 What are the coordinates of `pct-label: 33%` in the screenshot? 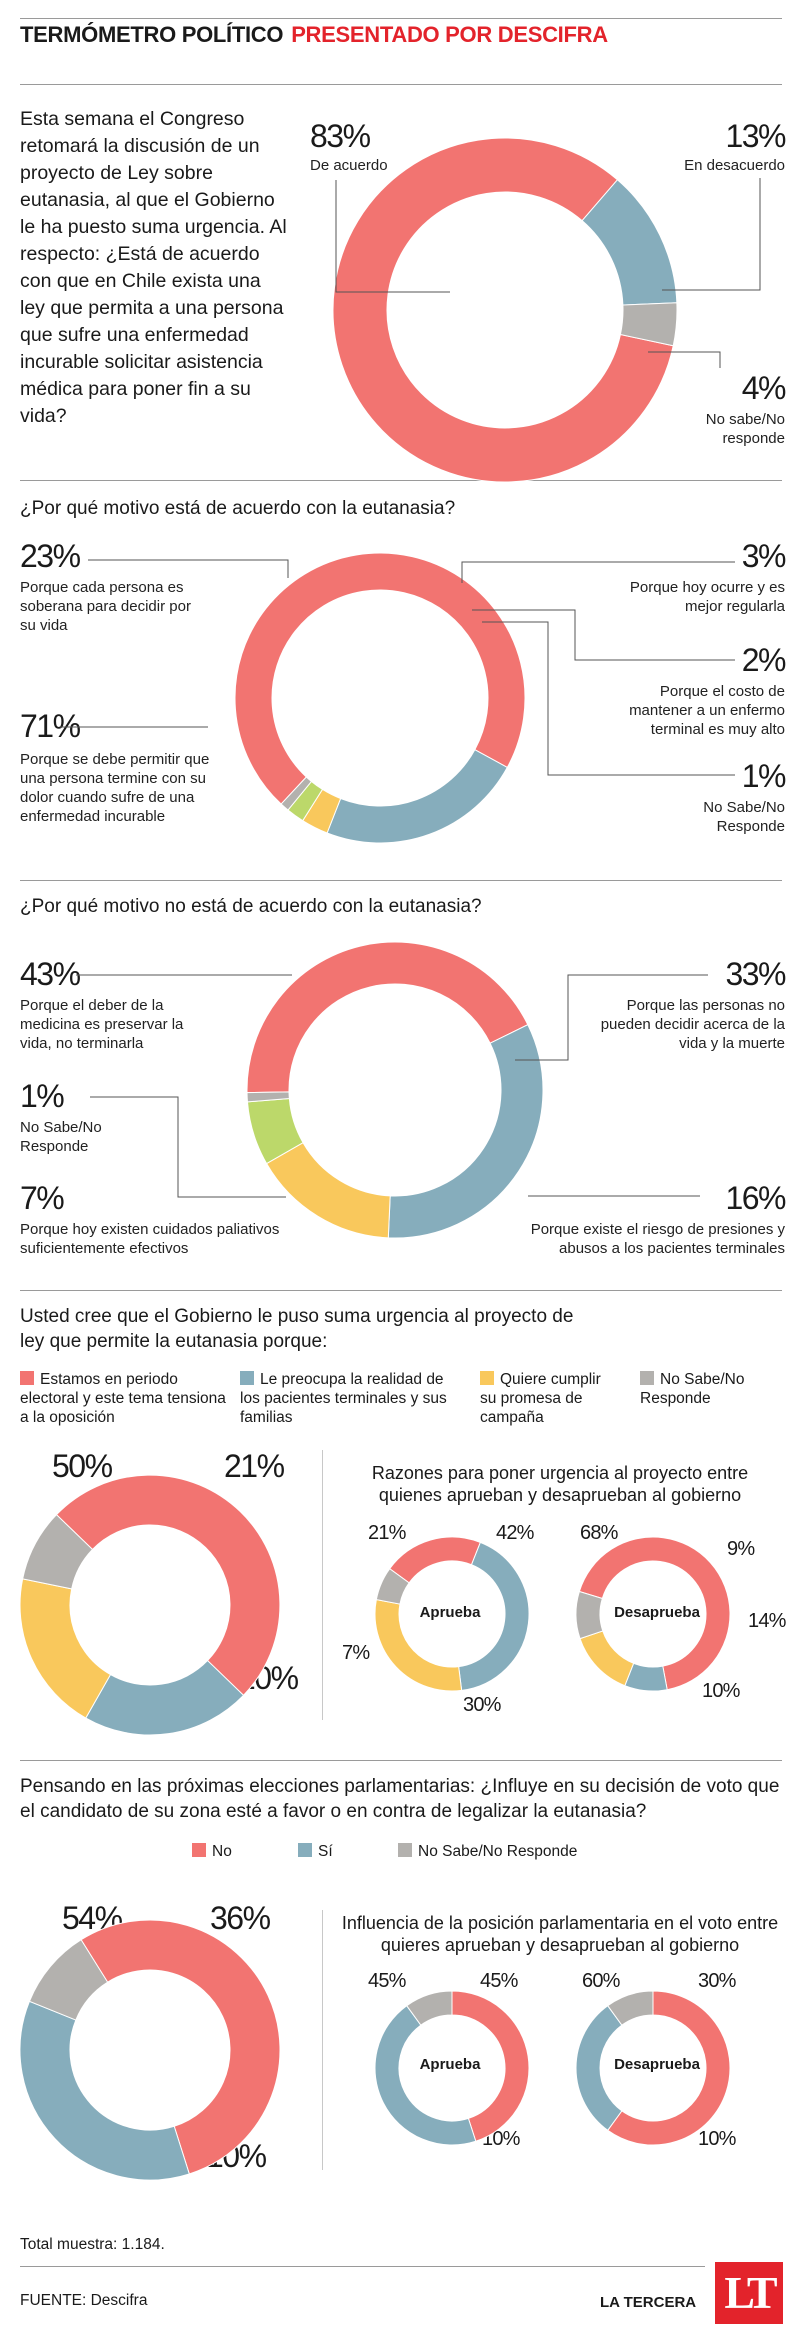 It's located at (755, 974).